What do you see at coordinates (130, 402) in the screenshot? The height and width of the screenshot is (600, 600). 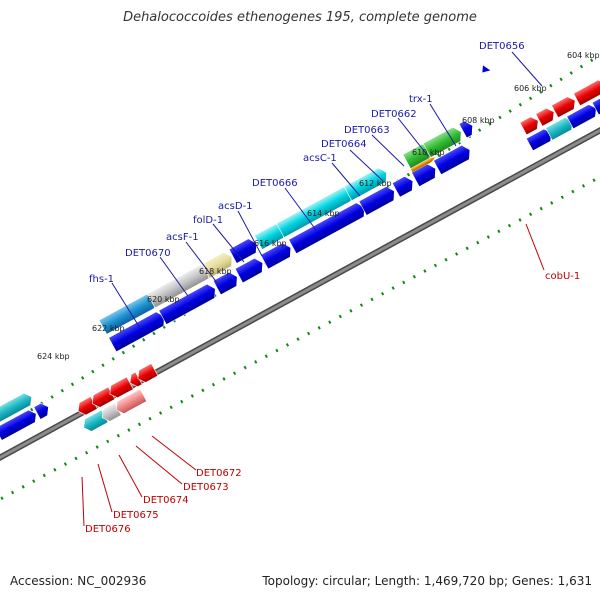 I see `gene-arrow-DET0674` at bounding box center [130, 402].